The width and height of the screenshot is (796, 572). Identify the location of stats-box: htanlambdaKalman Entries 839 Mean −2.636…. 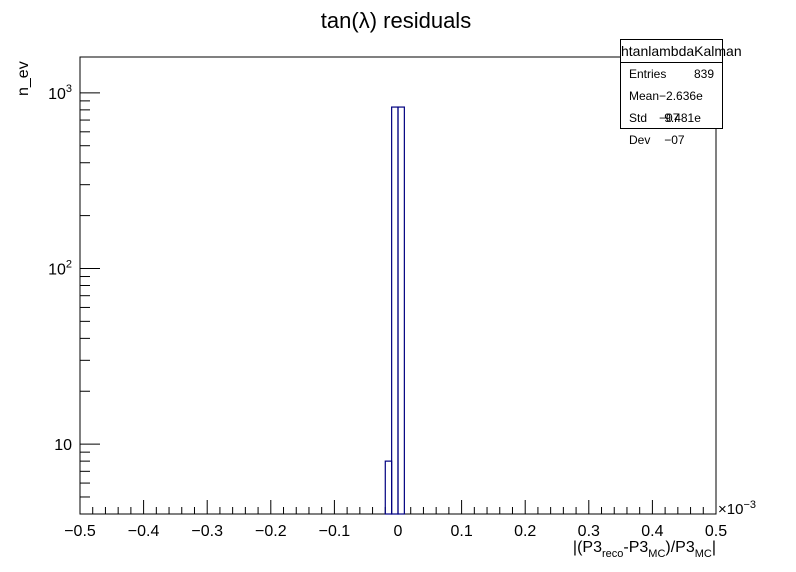
(681, 93).